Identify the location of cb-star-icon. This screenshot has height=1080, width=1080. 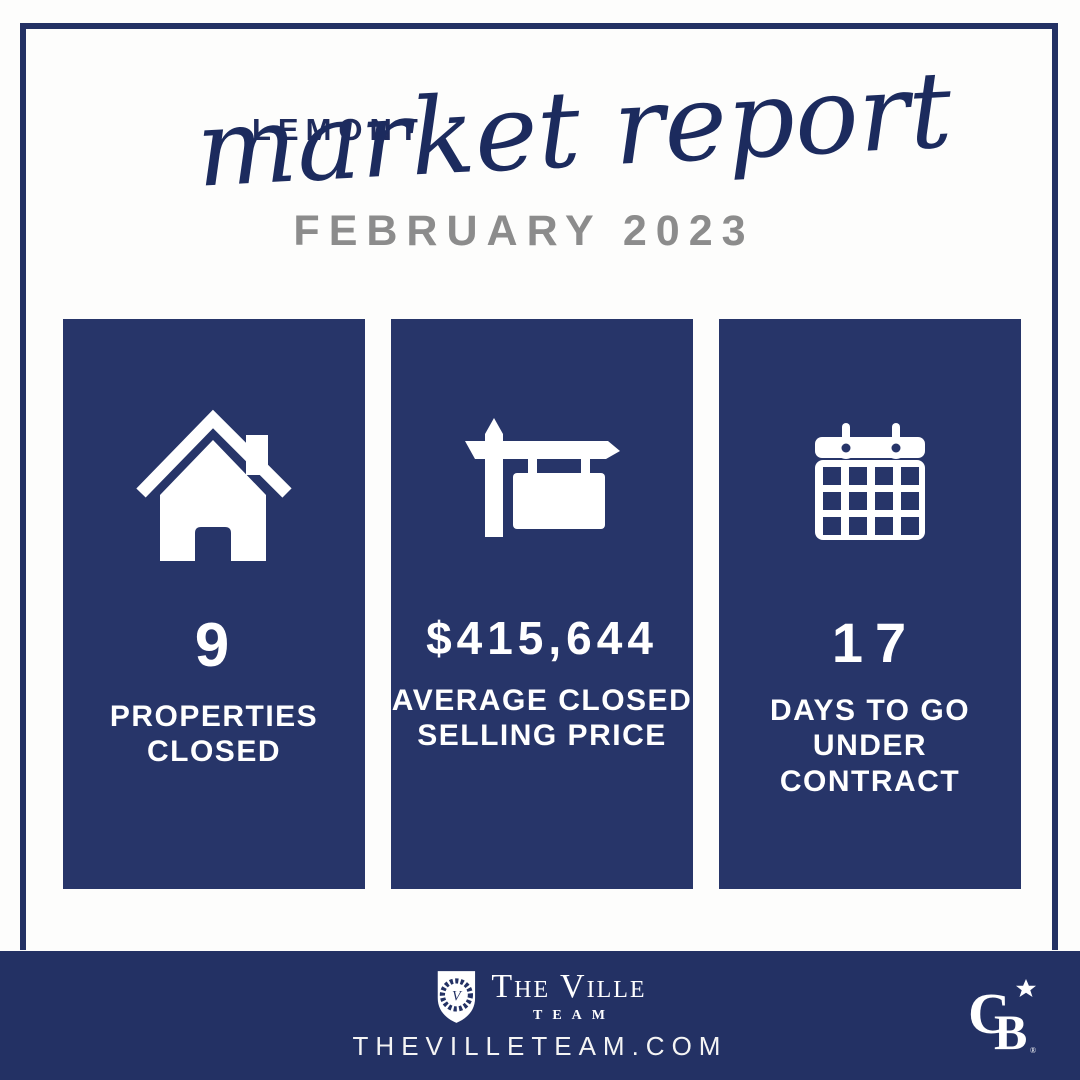
(1026, 988).